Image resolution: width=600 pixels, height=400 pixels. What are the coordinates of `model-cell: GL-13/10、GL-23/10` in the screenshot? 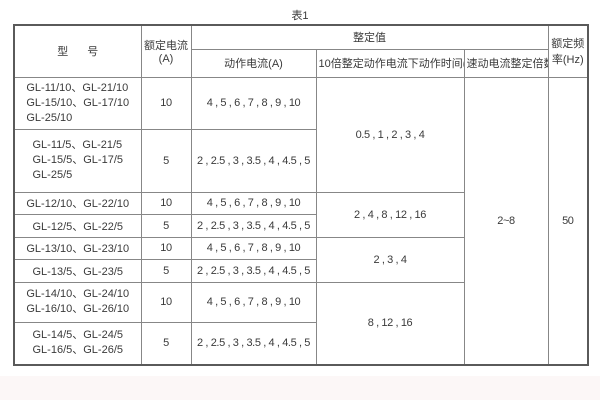 It's located at (77, 248).